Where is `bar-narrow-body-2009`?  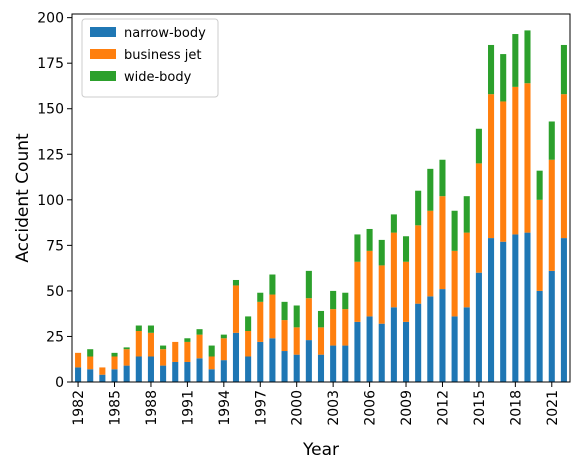
bar-narrow-body-2009 is located at coordinates (406, 351).